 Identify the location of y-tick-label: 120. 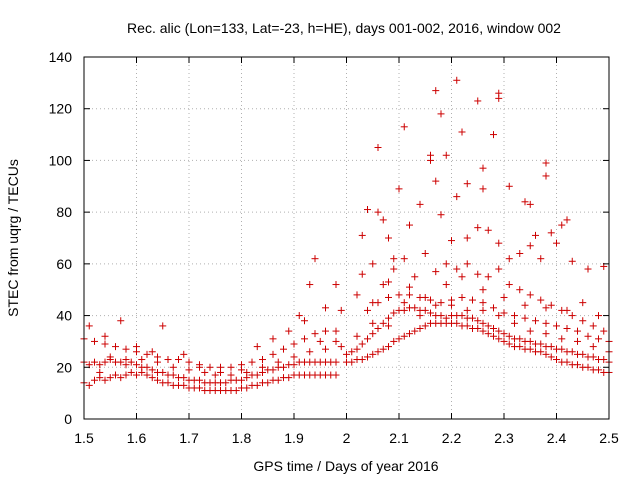
(61, 109).